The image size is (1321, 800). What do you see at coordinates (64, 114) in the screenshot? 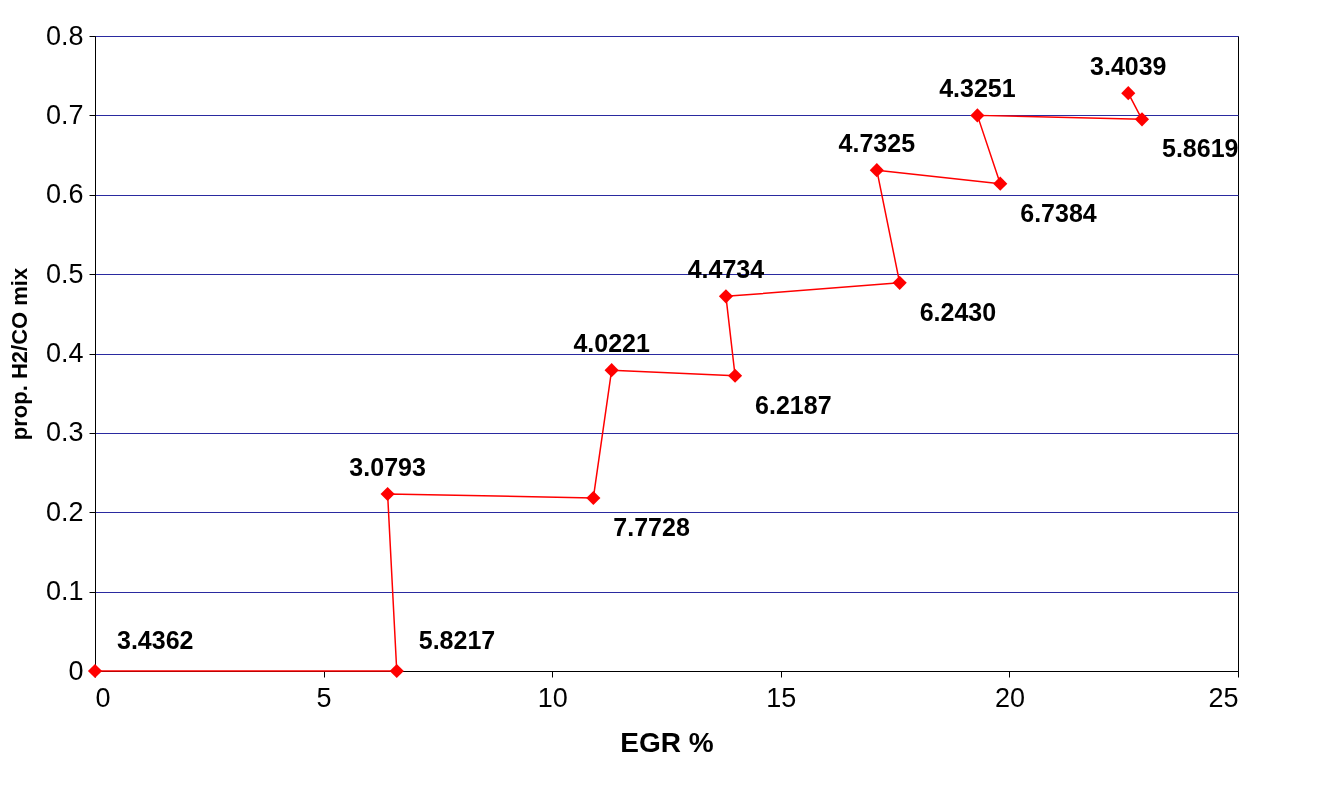
I see `y-tick-label: 0.7` at bounding box center [64, 114].